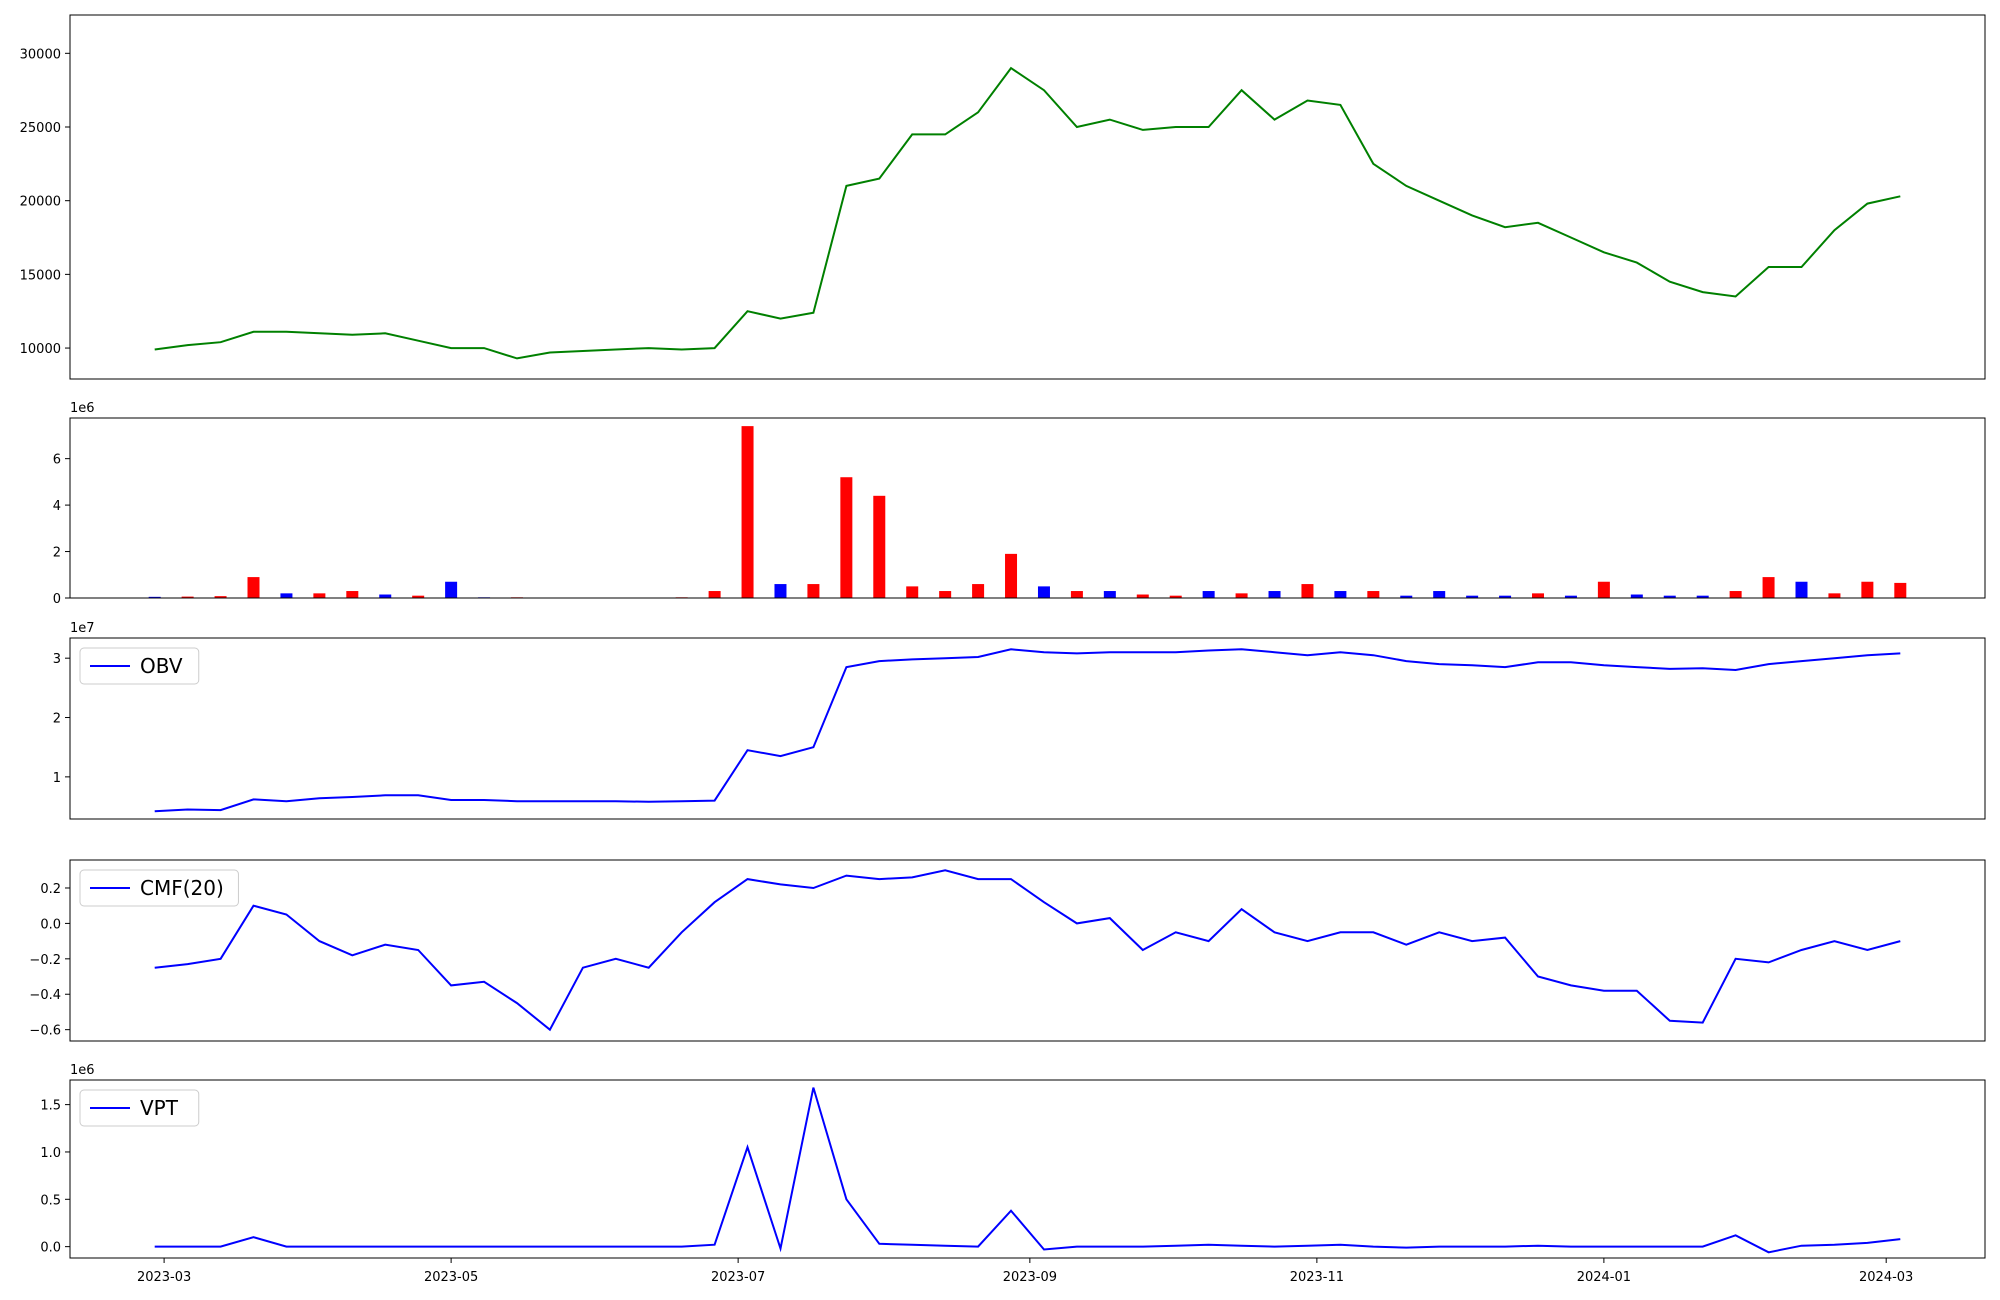 This screenshot has width=2000, height=1300. I want to click on legend-label: VPT, so click(159, 1108).